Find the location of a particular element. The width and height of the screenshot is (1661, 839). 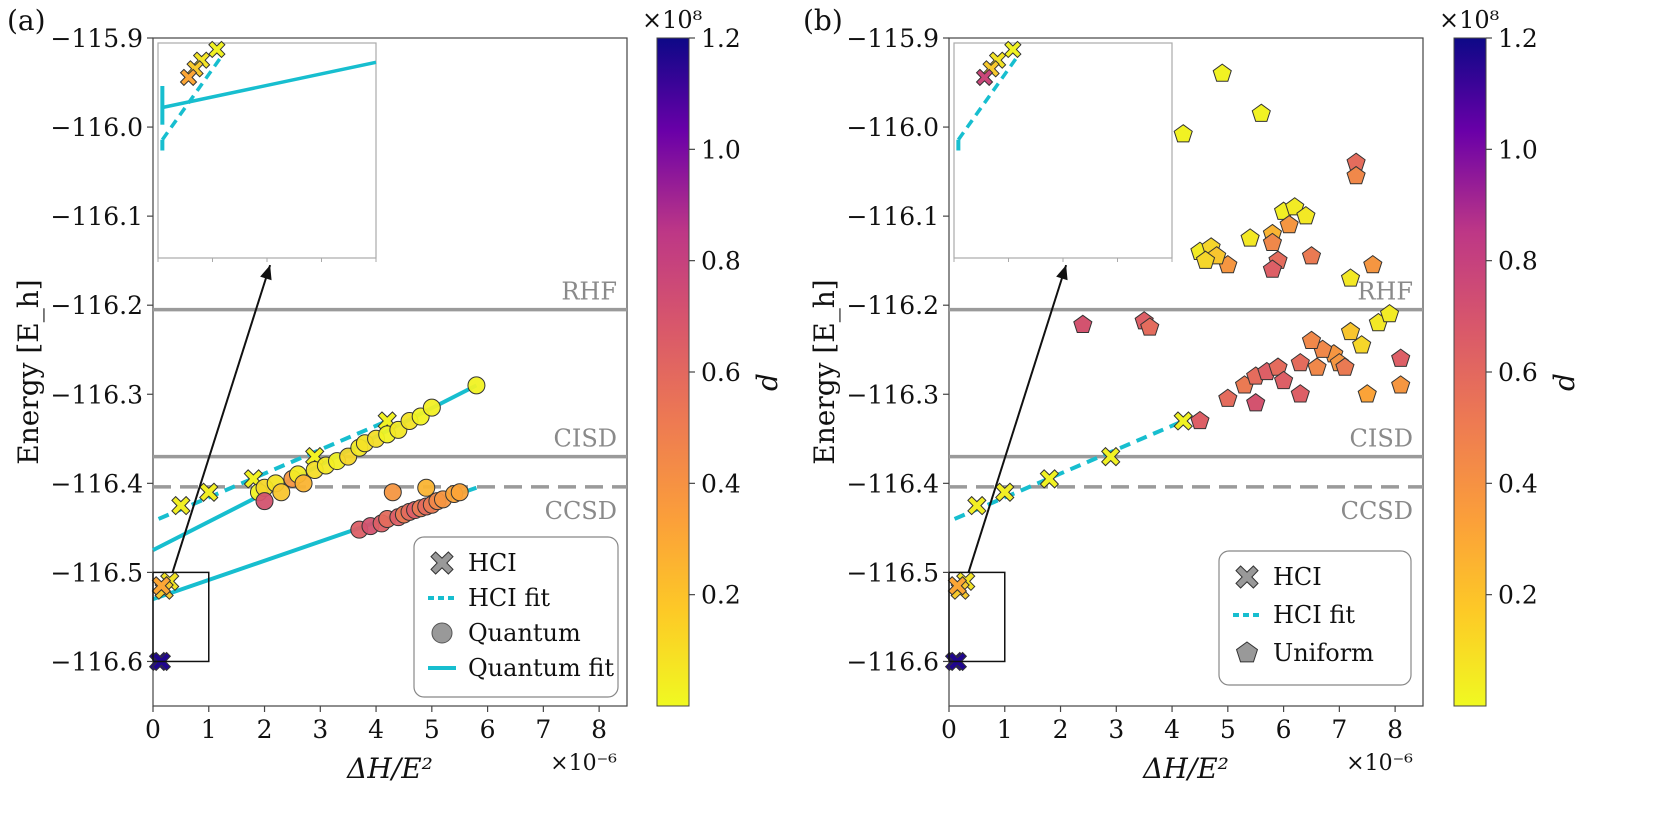

panel-label: (b) is located at coordinates (823, 20).